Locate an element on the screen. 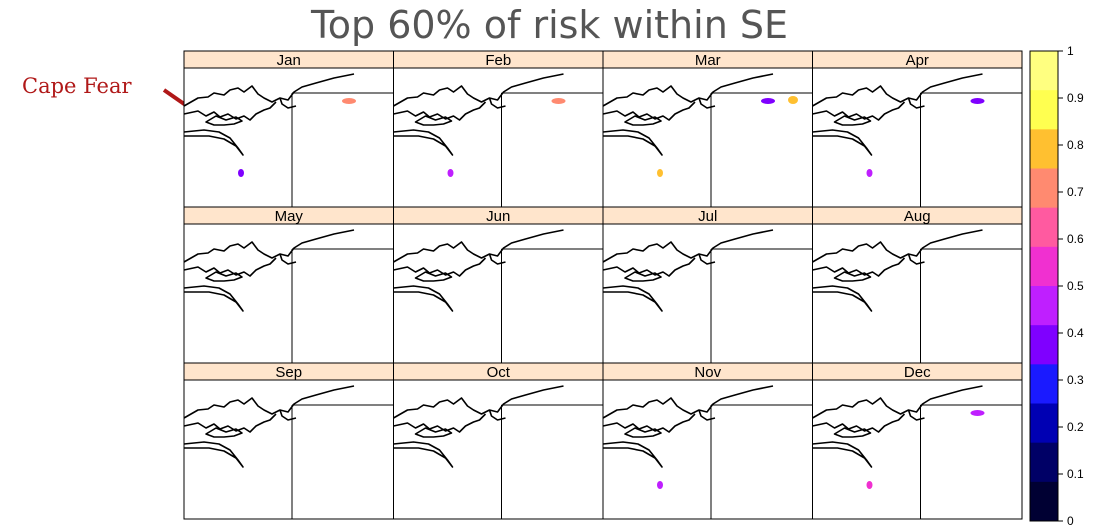  panel-month-label: Oct is located at coordinates (499, 372).